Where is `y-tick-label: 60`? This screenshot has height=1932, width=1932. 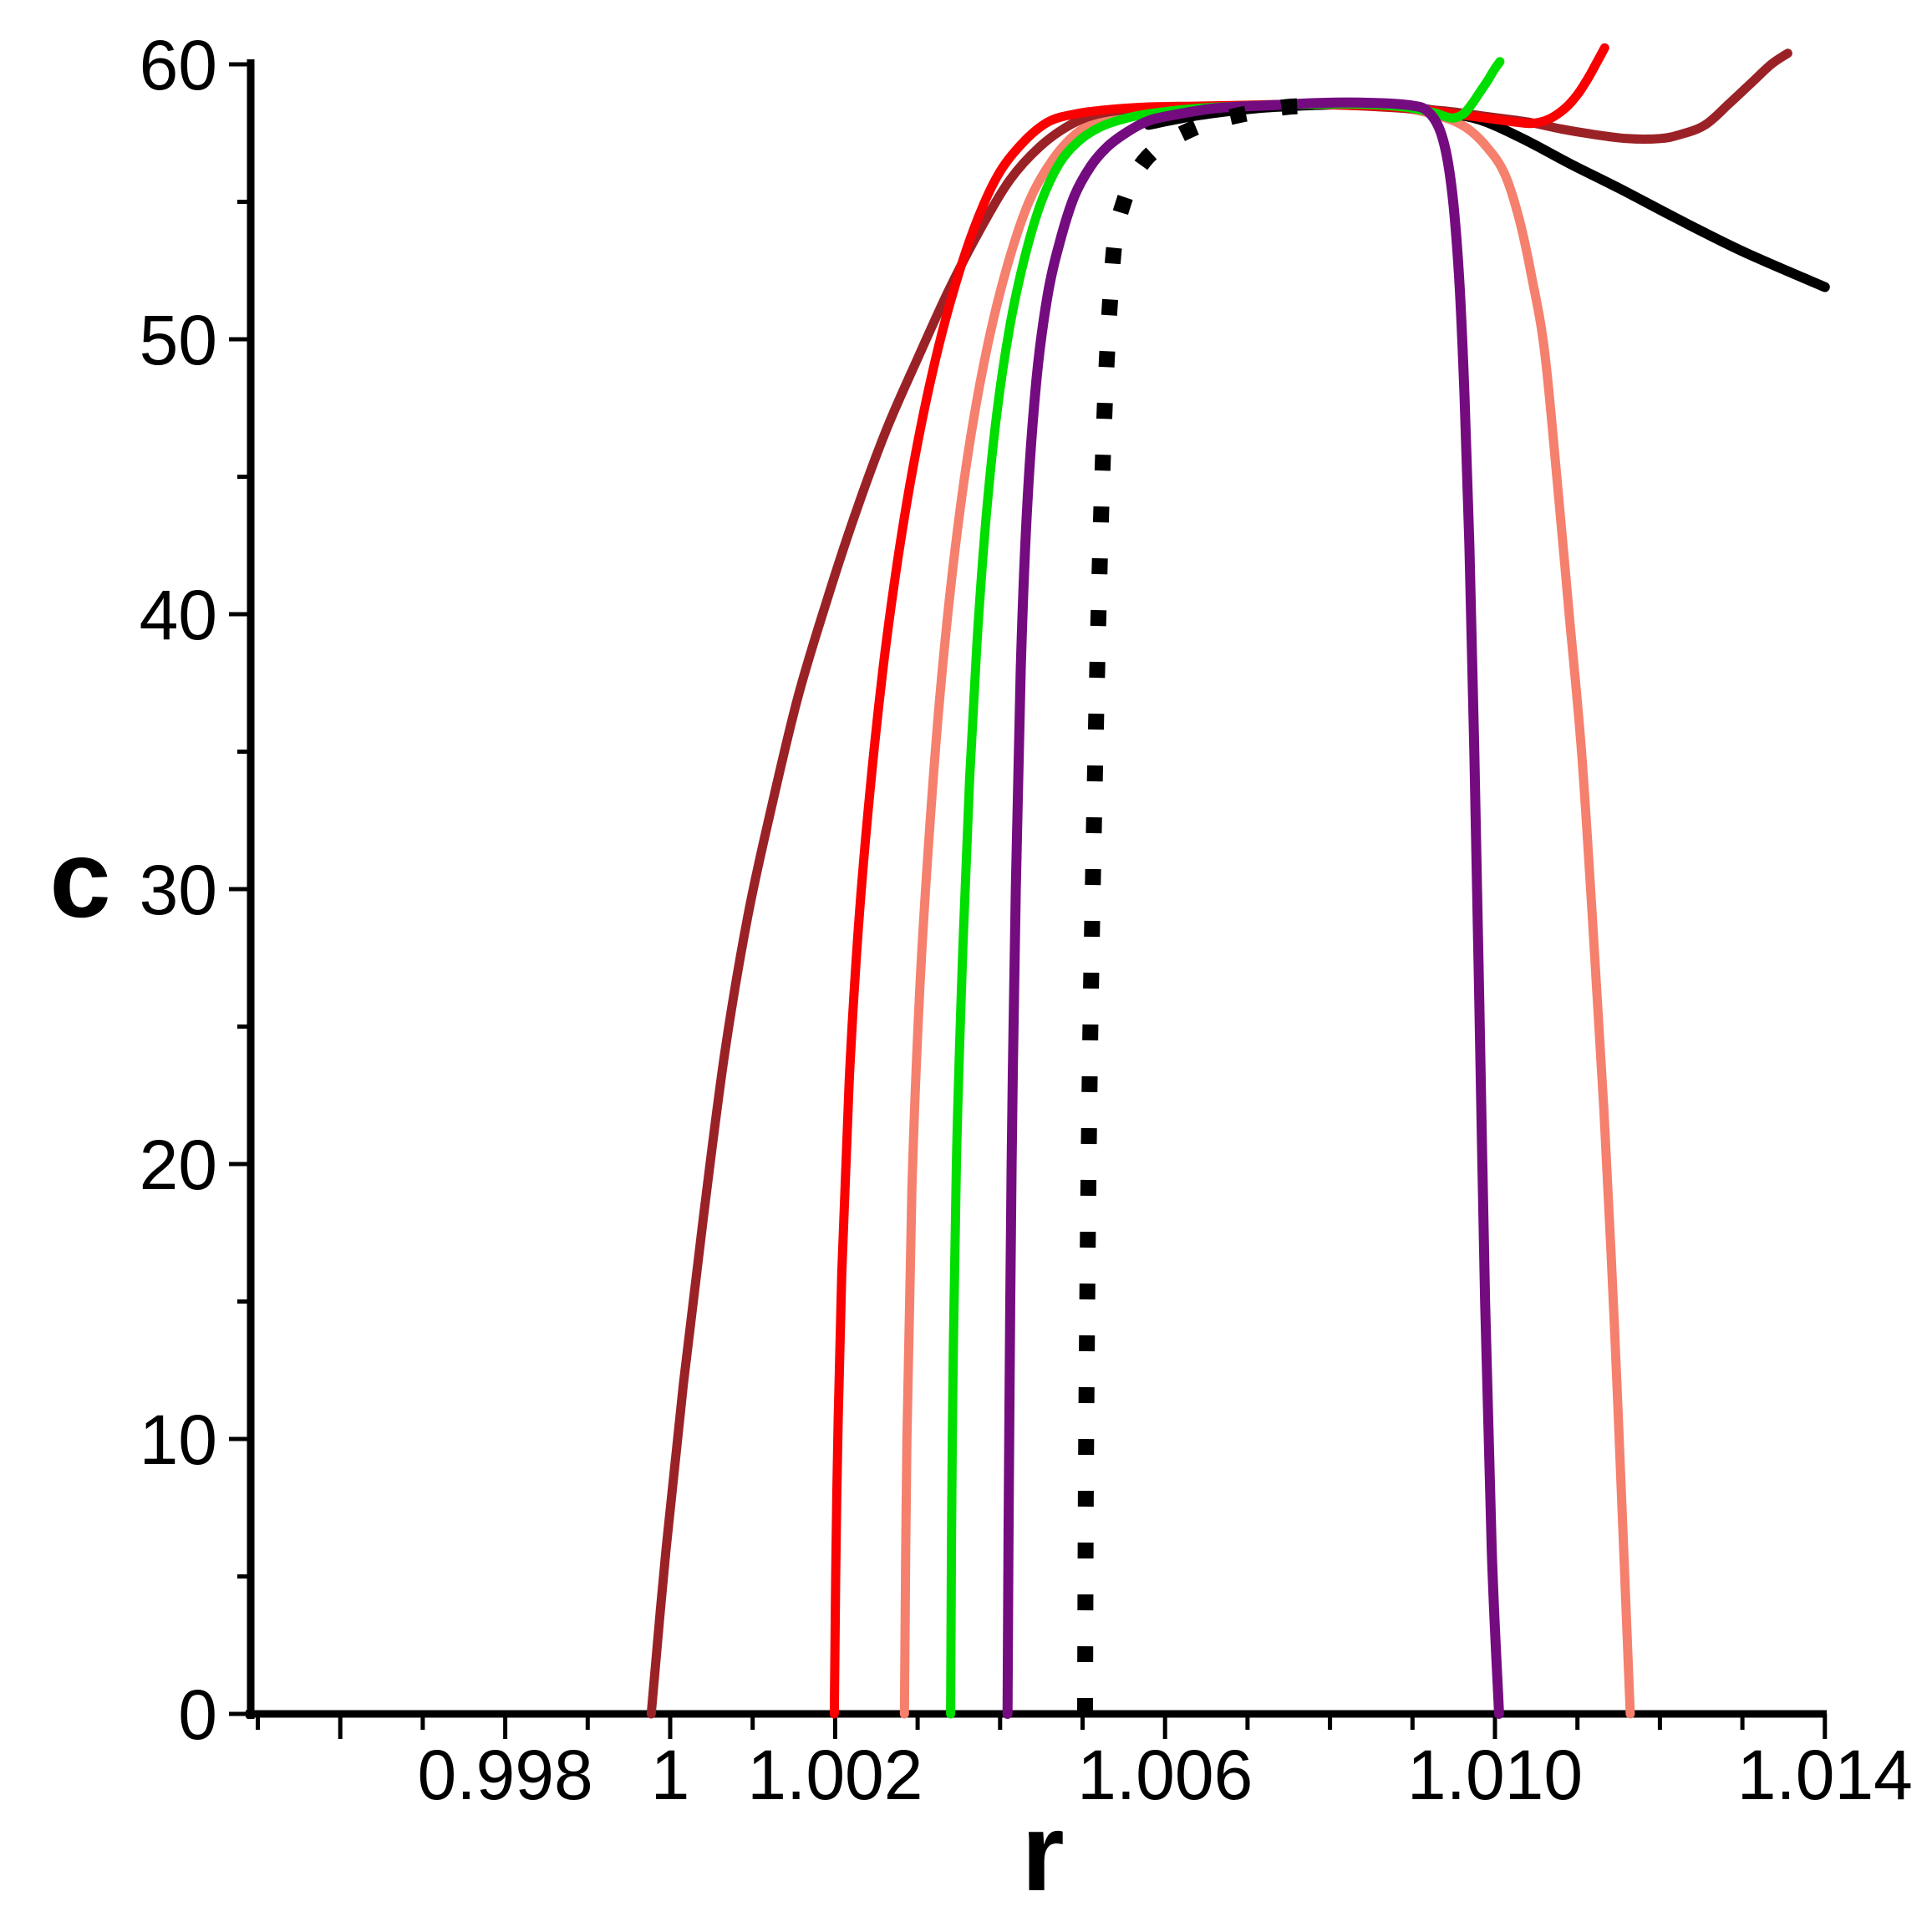 y-tick-label: 60 is located at coordinates (178, 65).